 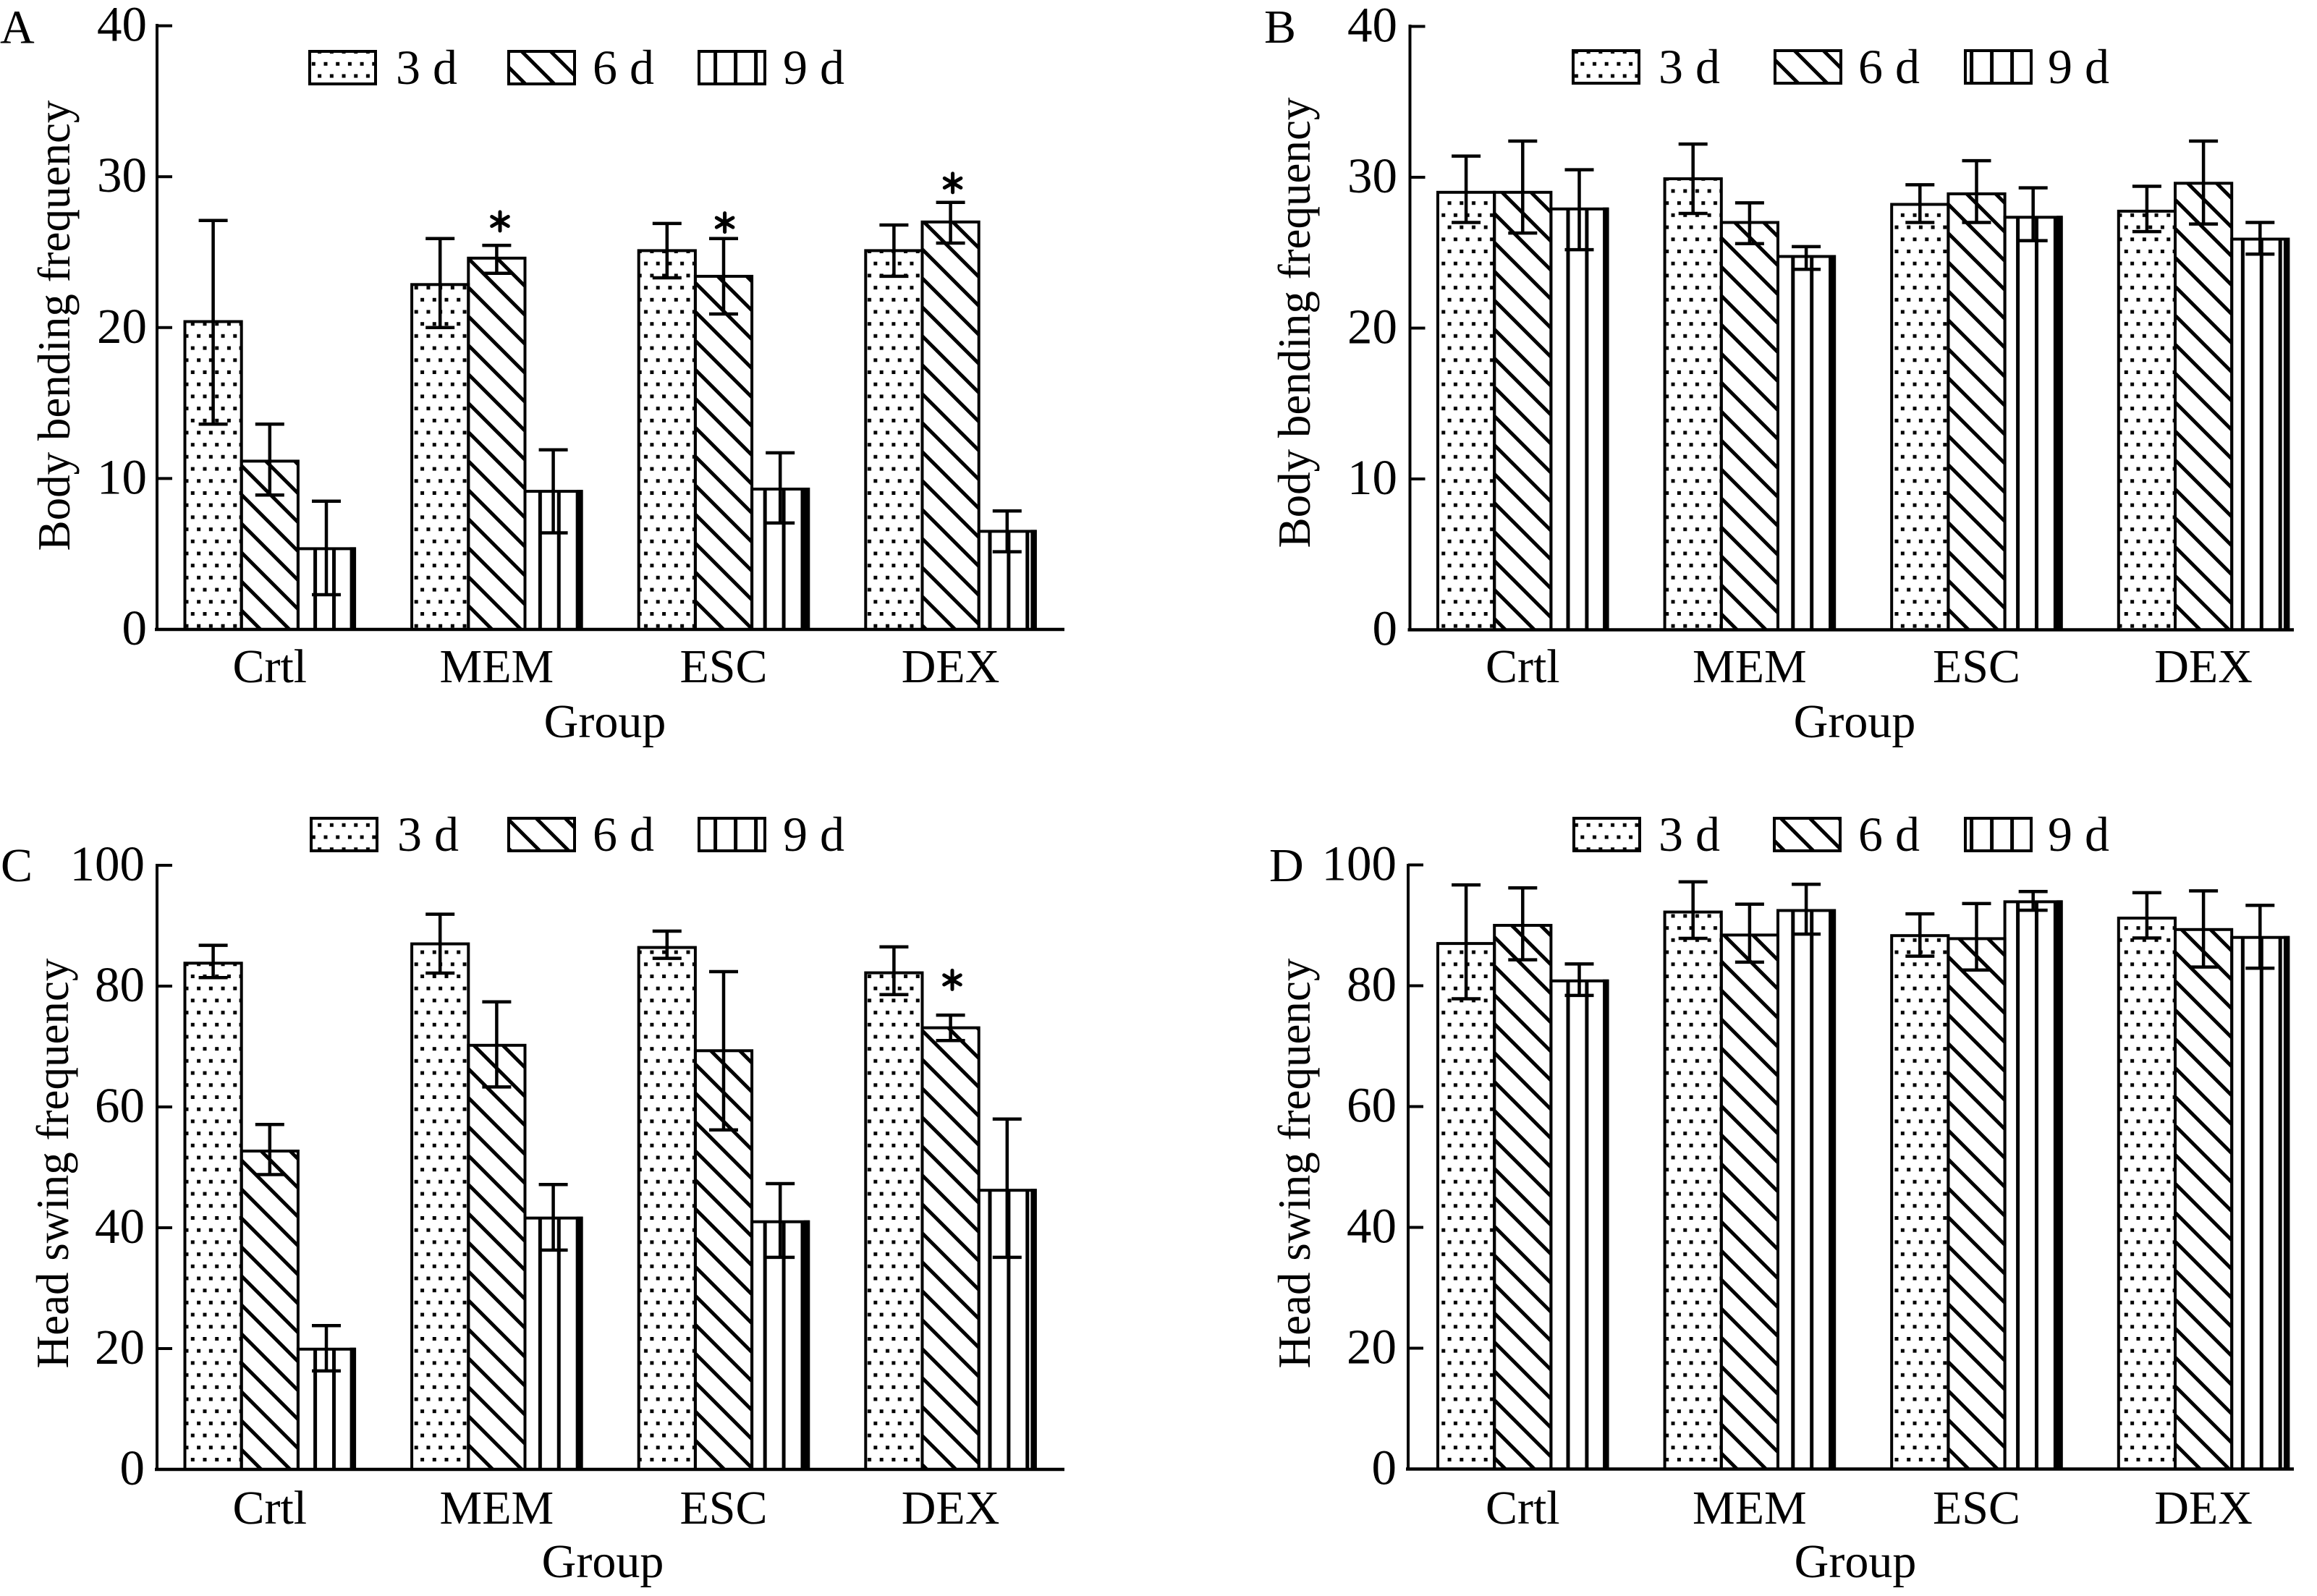 I want to click on svg-text: B, so click(x=1280, y=27).